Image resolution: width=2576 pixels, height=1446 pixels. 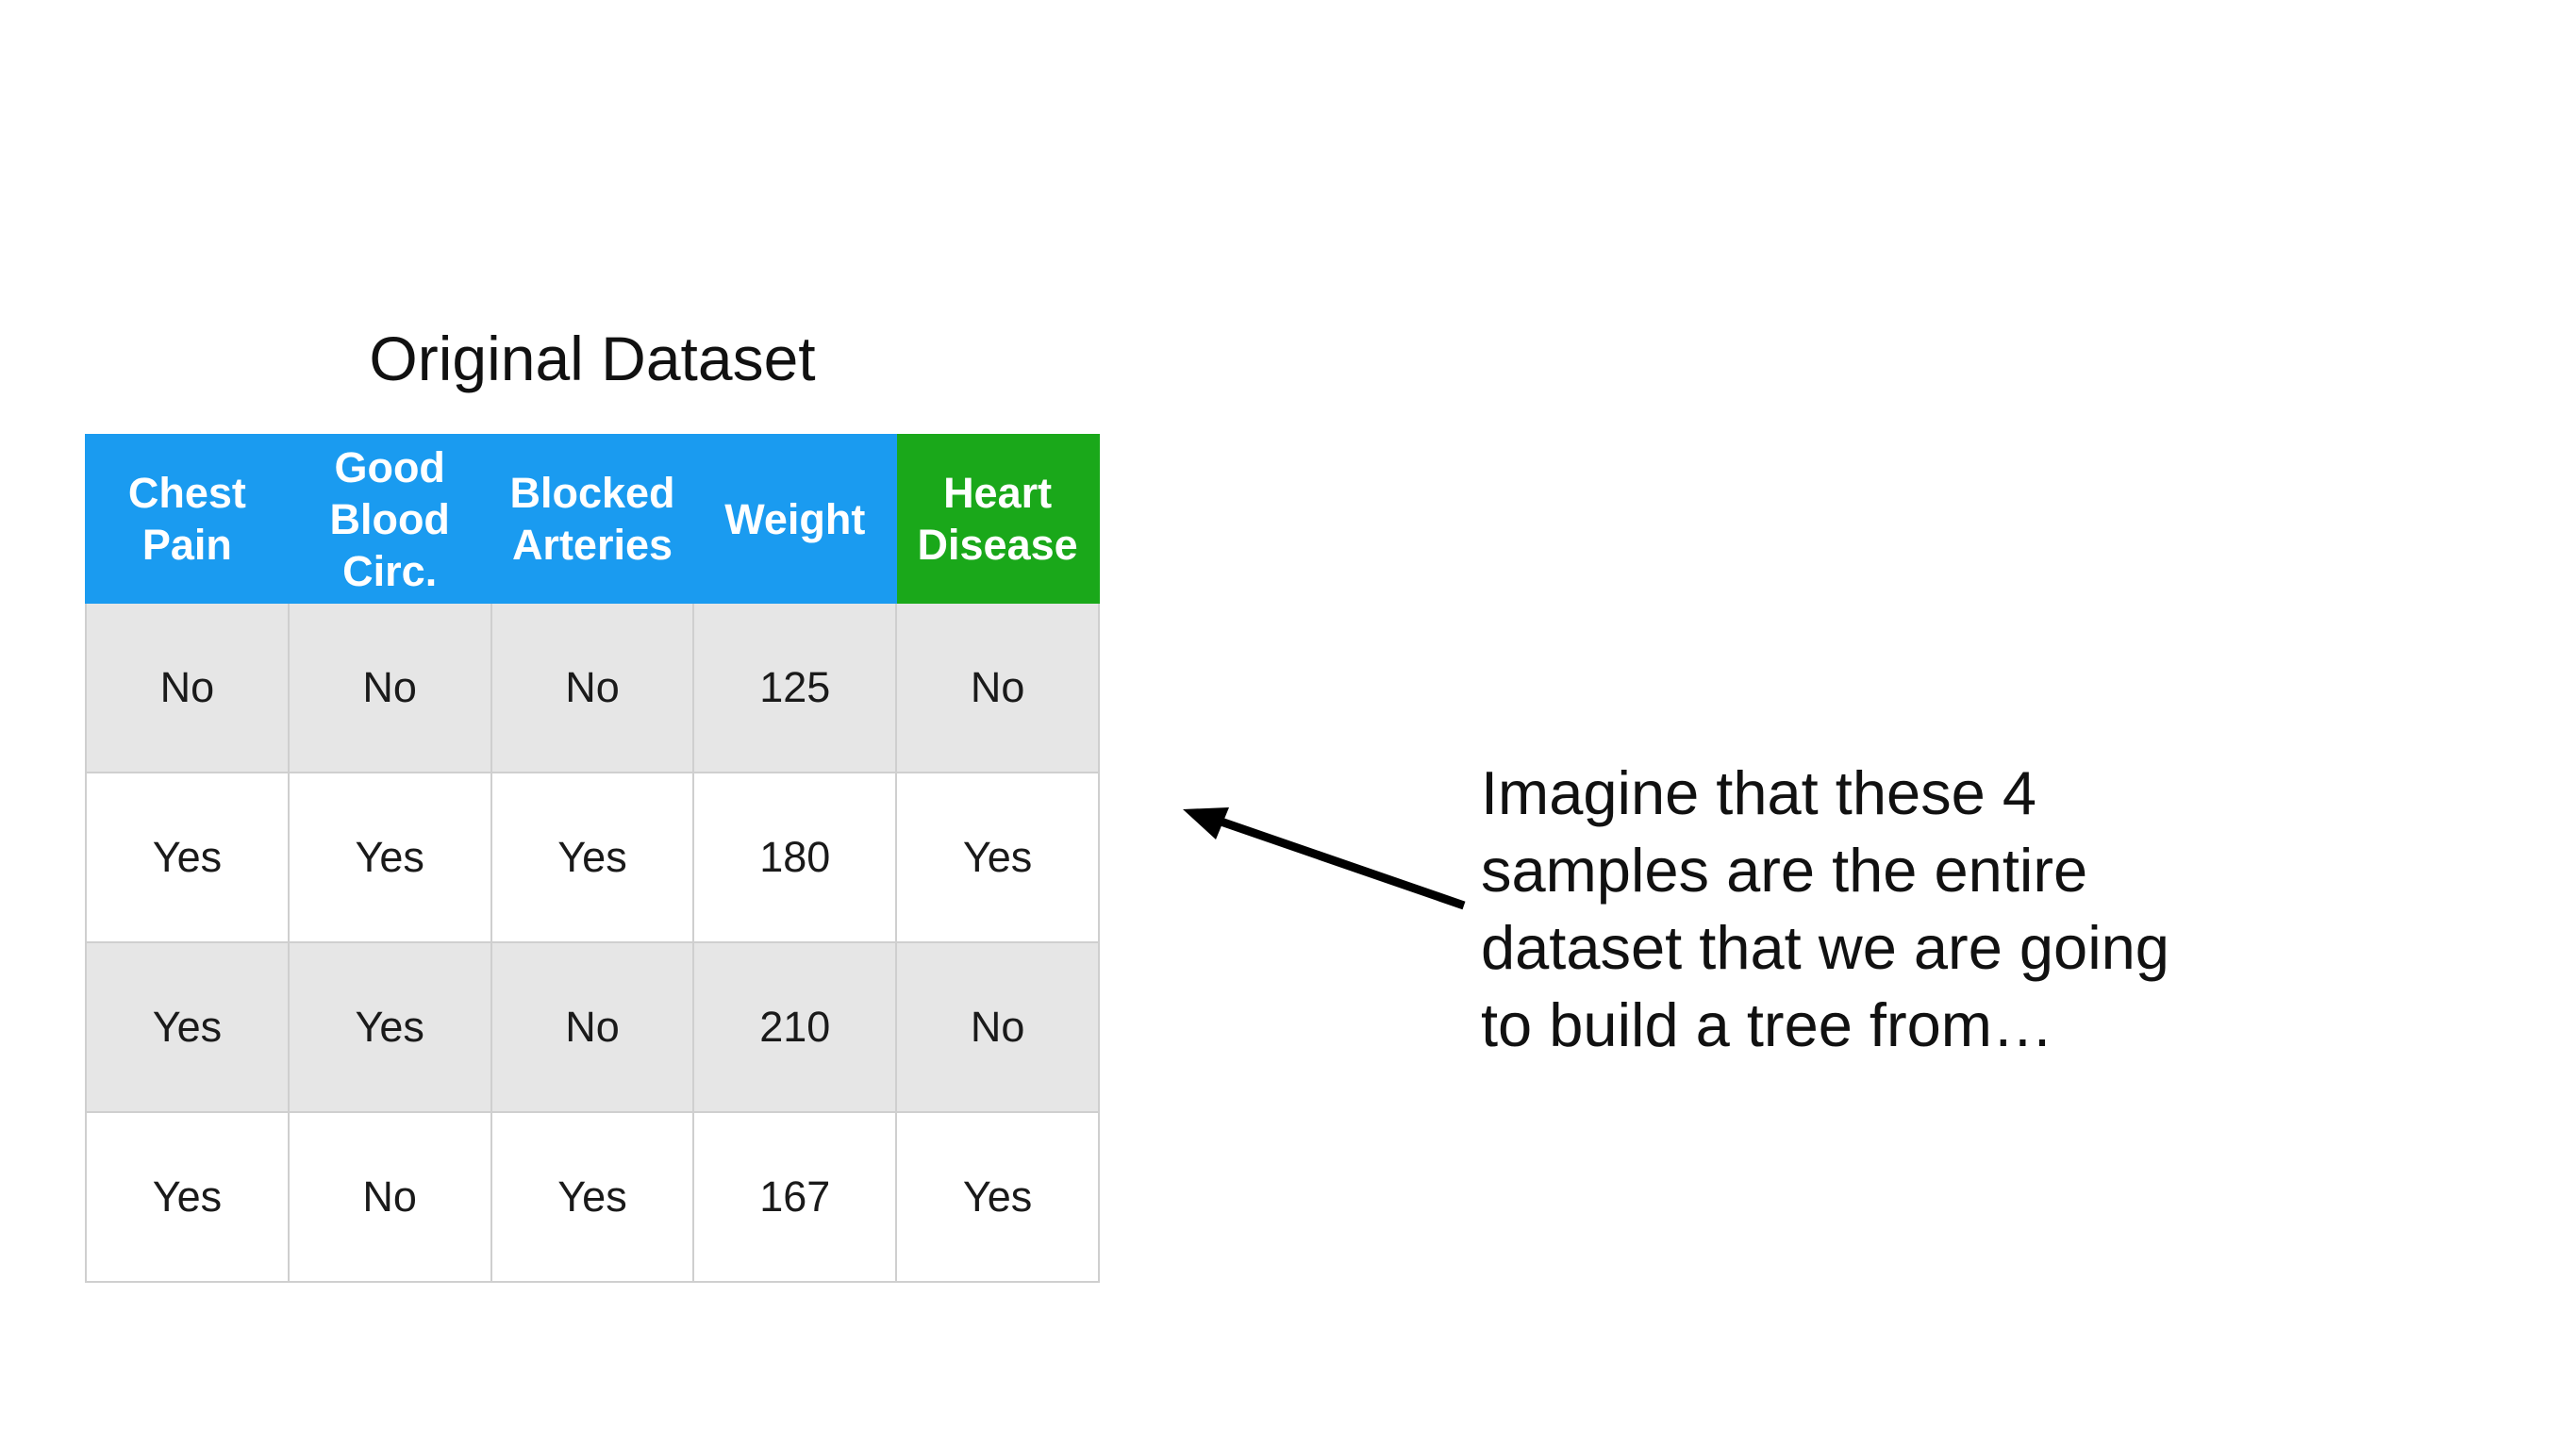 I want to click on column-header-chest-pain: Chest Pain, so click(x=187, y=519).